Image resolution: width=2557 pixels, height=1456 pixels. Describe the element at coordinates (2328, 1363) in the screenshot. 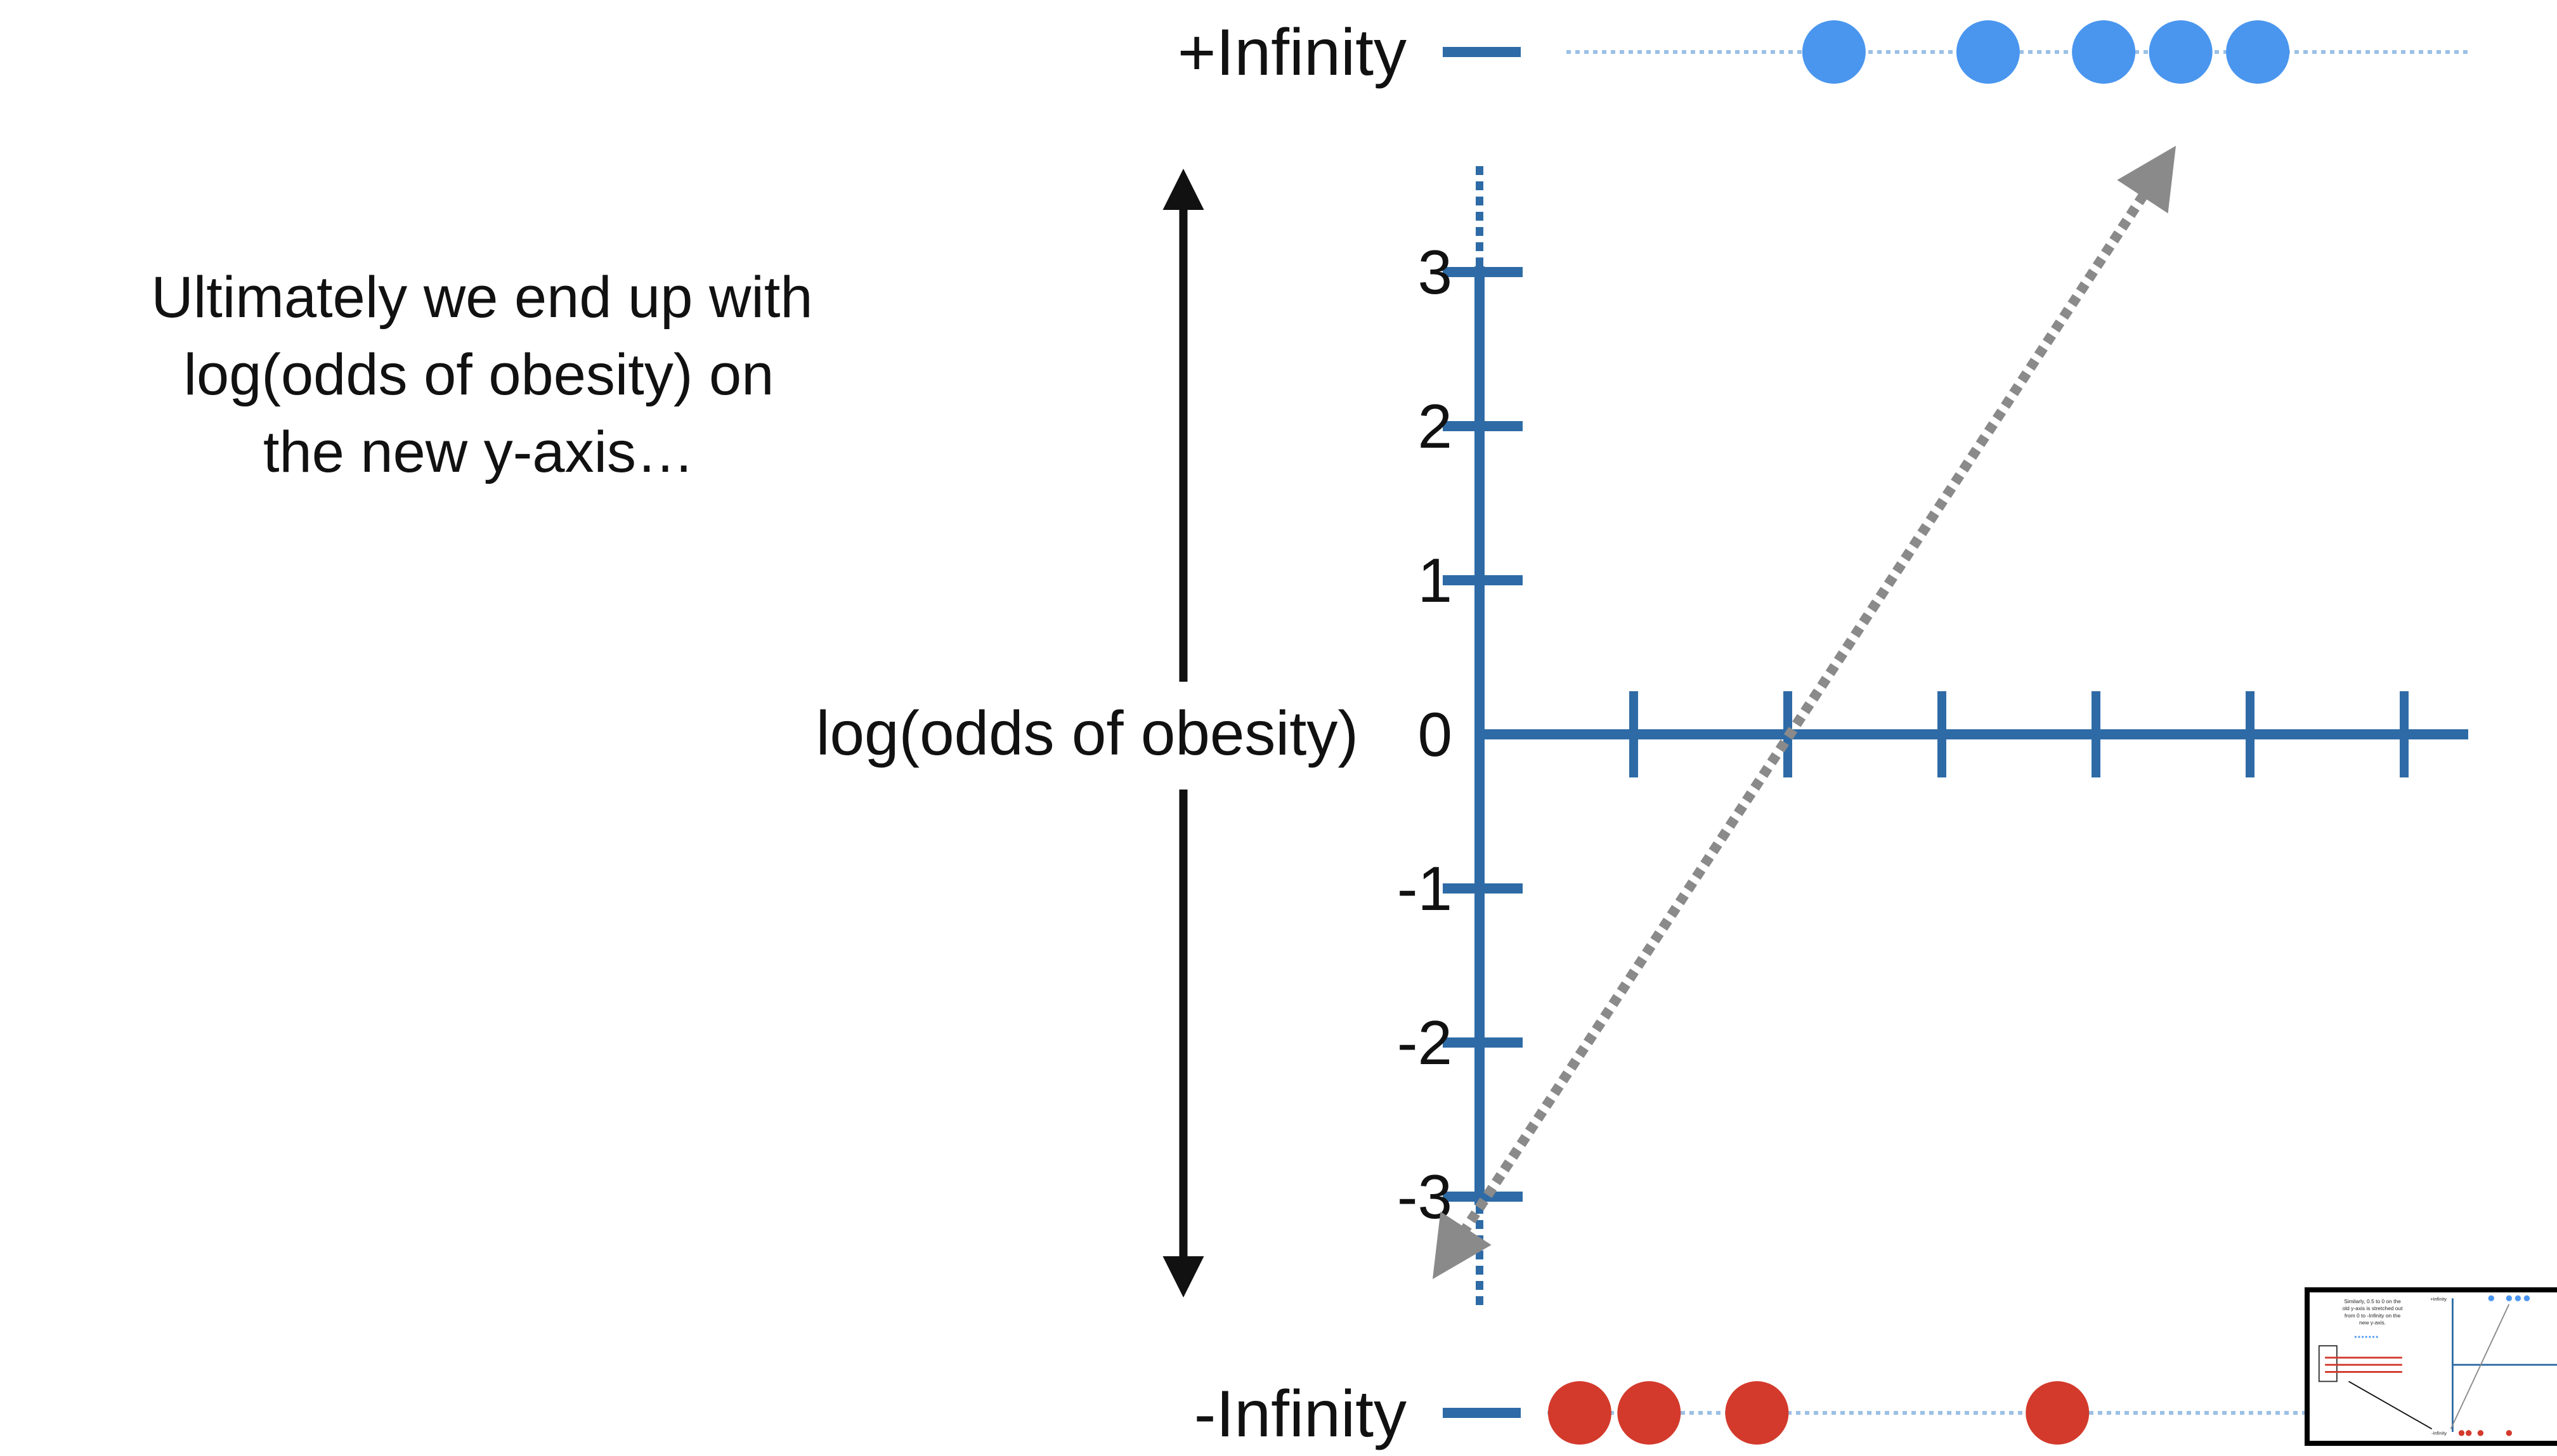

I see `thumb-left-panel` at that location.